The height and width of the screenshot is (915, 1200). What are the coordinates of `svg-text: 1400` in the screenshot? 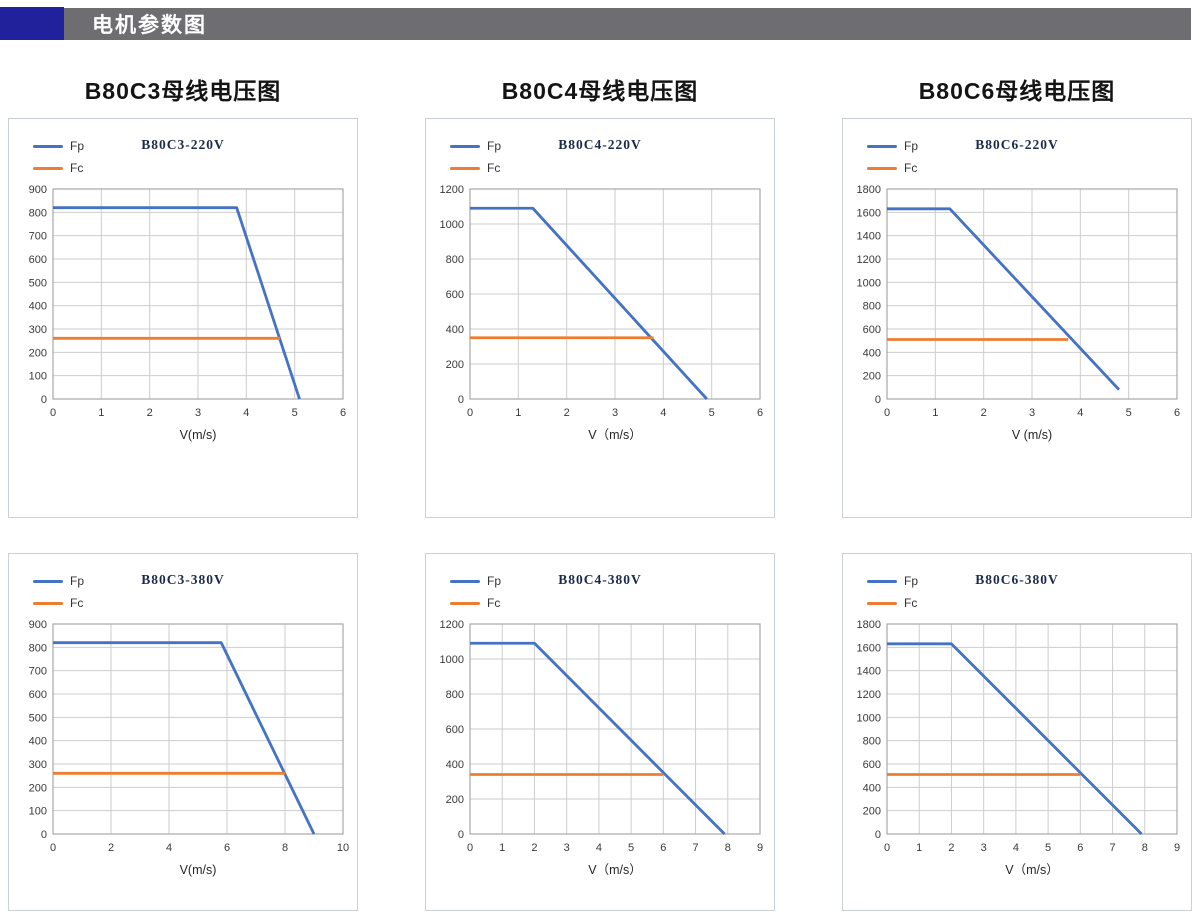 It's located at (869, 237).